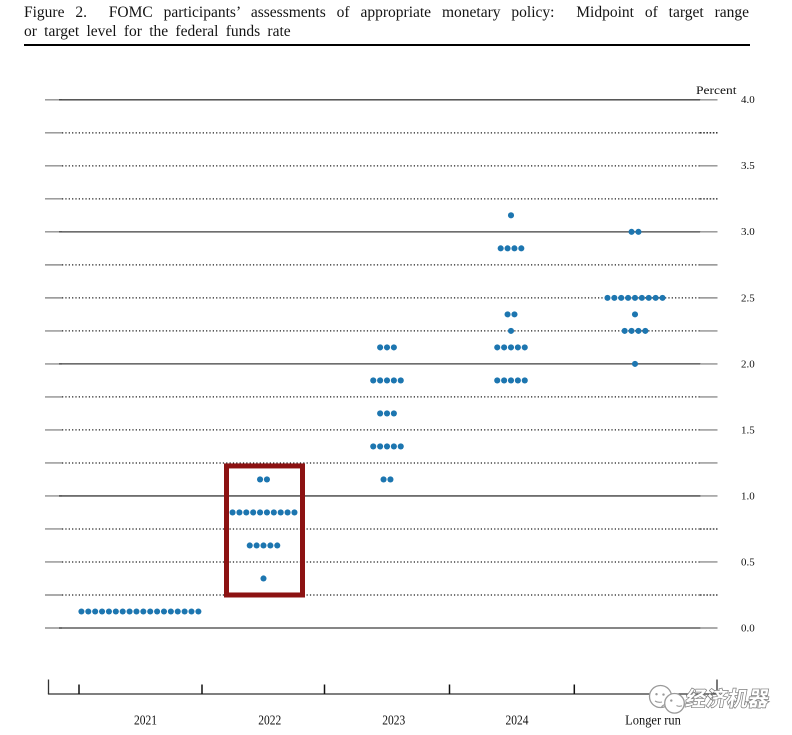 Image resolution: width=792 pixels, height=735 pixels. What do you see at coordinates (748, 364) in the screenshot?
I see `y-axis-tick-label: 2.0` at bounding box center [748, 364].